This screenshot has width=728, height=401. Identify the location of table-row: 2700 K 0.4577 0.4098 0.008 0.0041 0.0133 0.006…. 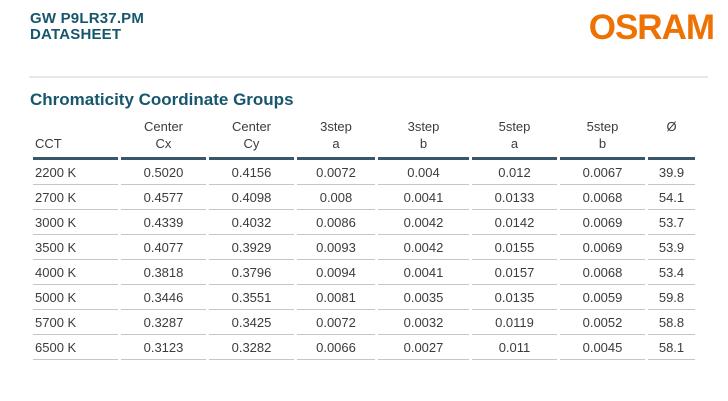
(364, 197).